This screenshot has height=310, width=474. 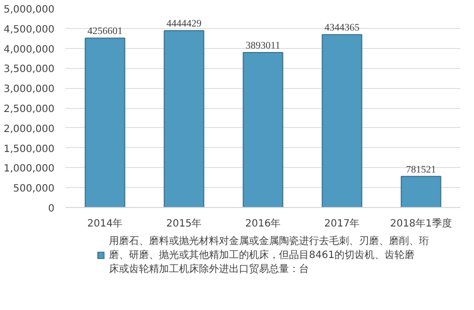 What do you see at coordinates (342, 224) in the screenshot?
I see `x-tick-label: 2017年` at bounding box center [342, 224].